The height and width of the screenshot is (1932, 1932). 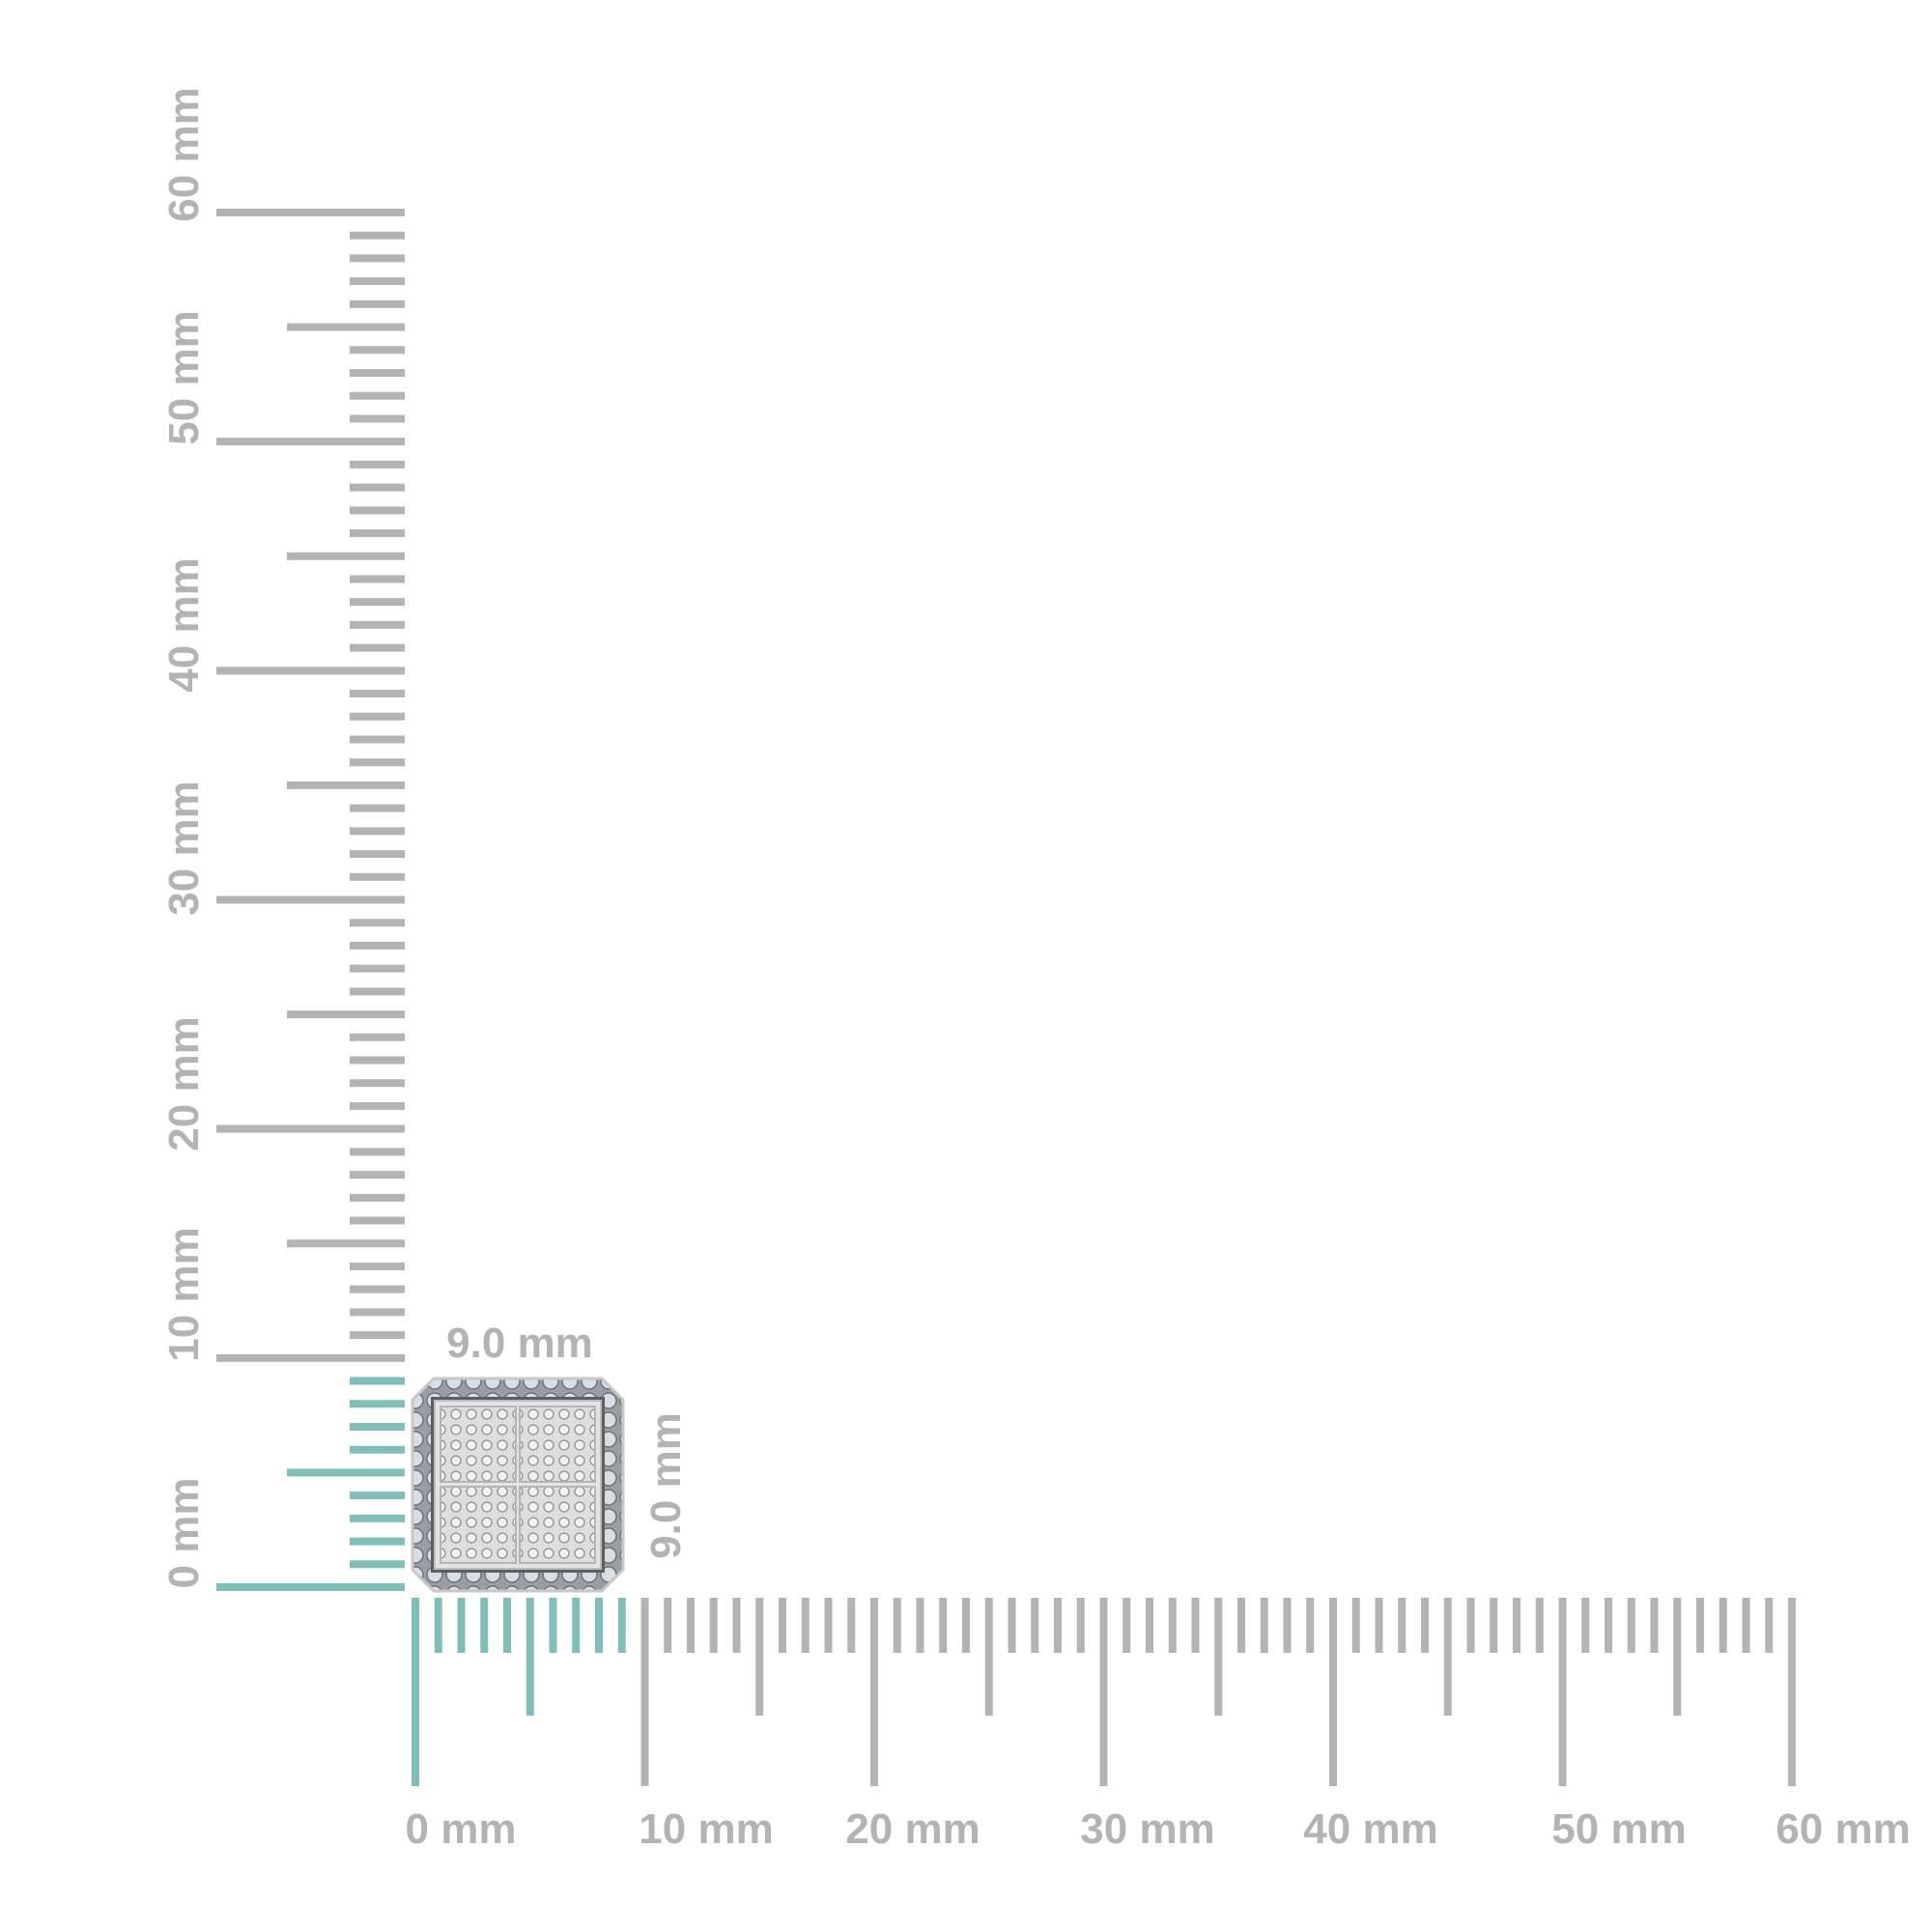 I want to click on horizontal-ruler-label: 0 mm, so click(x=461, y=1829).